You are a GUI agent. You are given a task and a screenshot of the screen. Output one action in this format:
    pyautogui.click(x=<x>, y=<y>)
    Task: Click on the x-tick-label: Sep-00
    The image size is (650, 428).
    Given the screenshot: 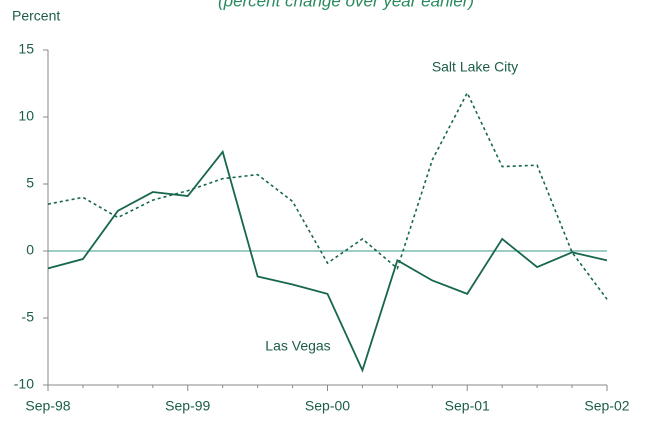 What is the action you would take?
    pyautogui.click(x=327, y=406)
    